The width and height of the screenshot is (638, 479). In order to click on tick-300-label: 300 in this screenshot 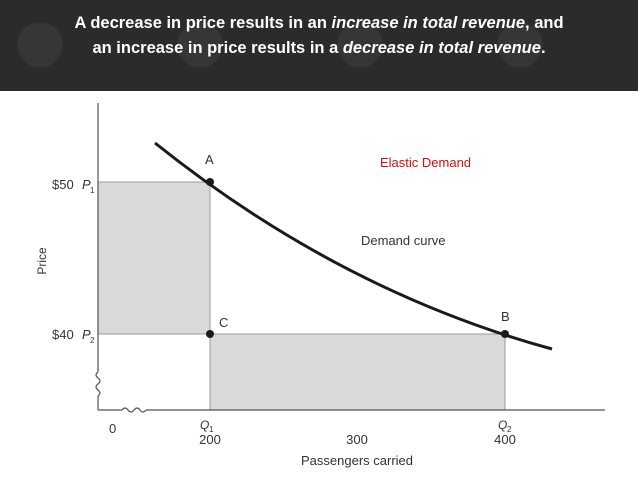, I will do `click(357, 439)`.